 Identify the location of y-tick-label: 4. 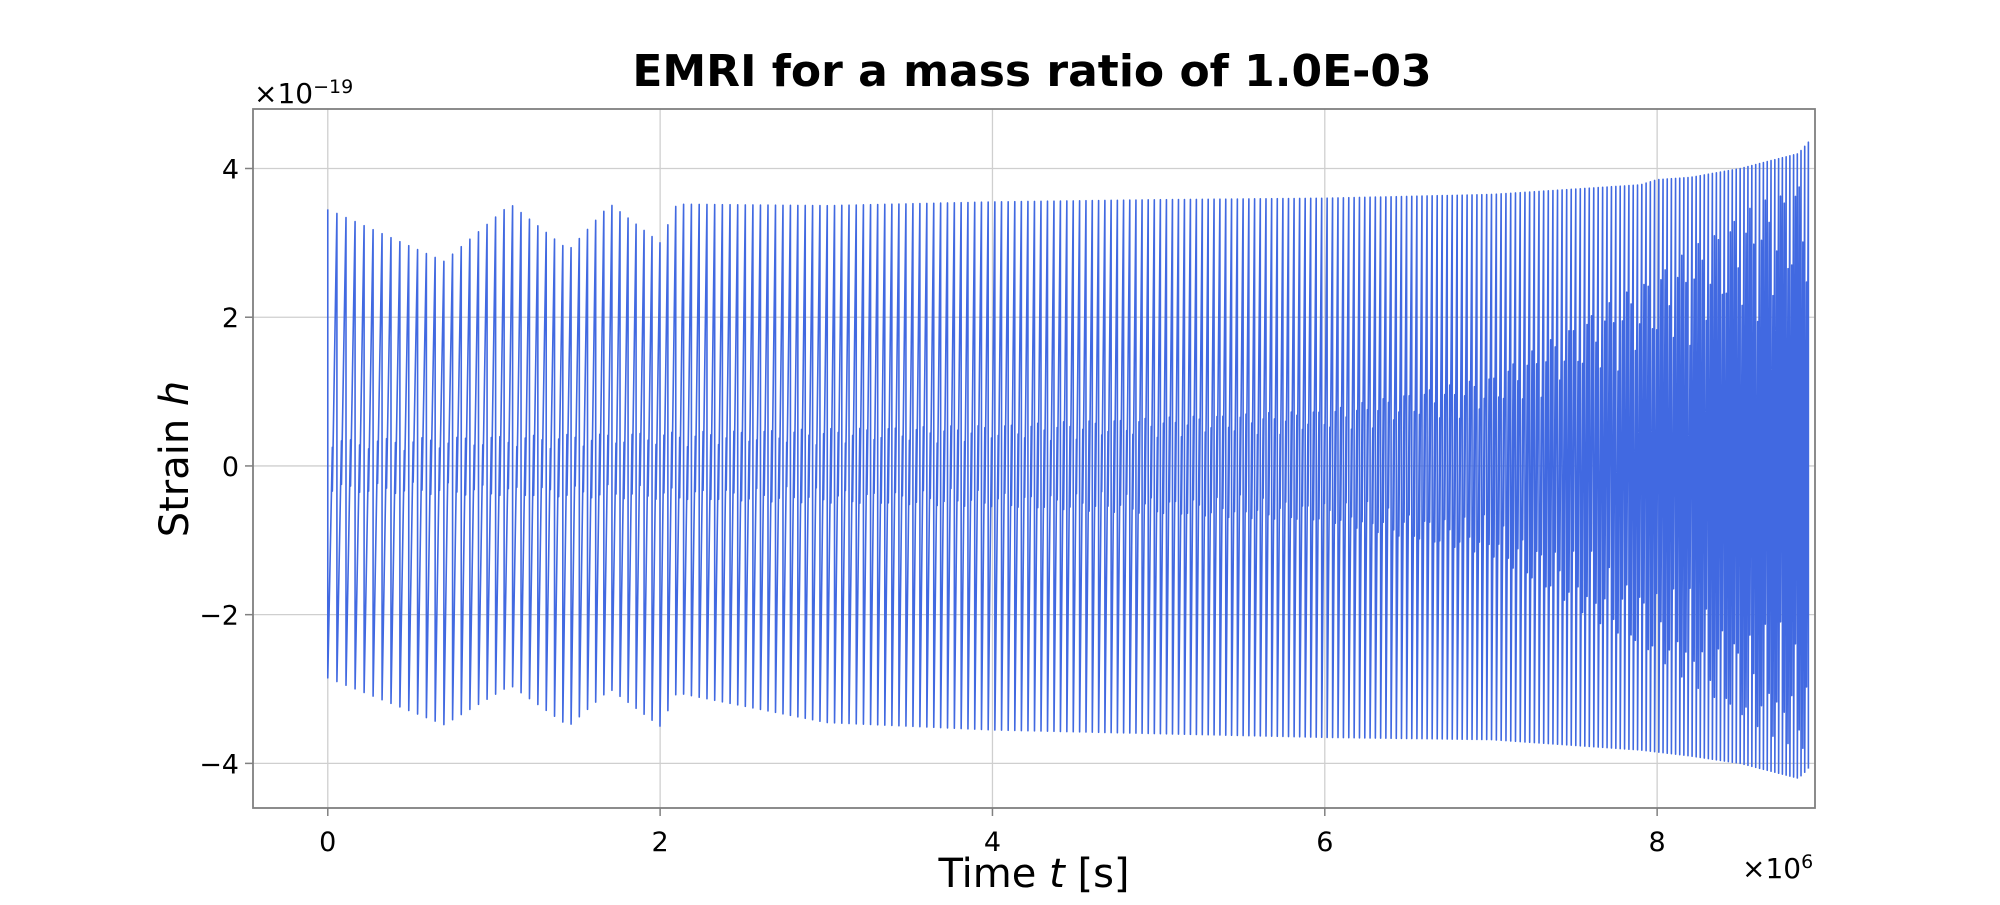
(230, 169).